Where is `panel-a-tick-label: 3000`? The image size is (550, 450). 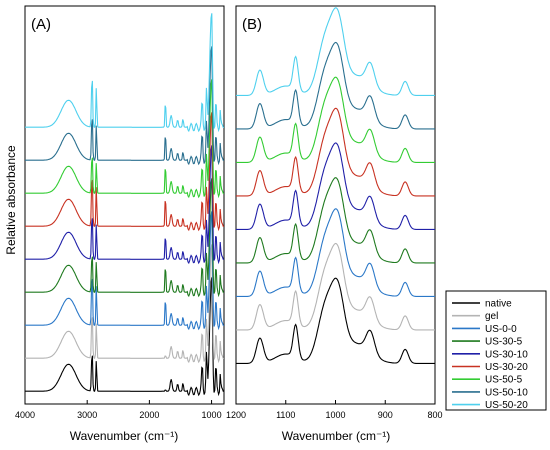 panel-a-tick-label: 3000 is located at coordinates (87, 415).